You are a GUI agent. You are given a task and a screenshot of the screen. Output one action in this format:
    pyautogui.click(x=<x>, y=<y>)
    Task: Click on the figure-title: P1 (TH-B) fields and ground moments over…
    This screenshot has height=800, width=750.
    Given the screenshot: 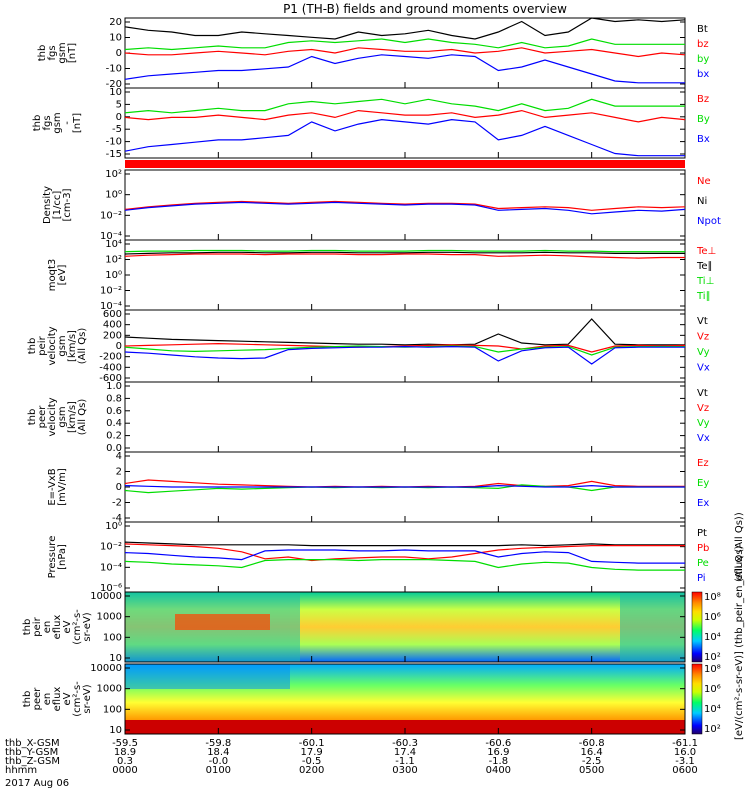 What is the action you would take?
    pyautogui.click(x=425, y=9)
    